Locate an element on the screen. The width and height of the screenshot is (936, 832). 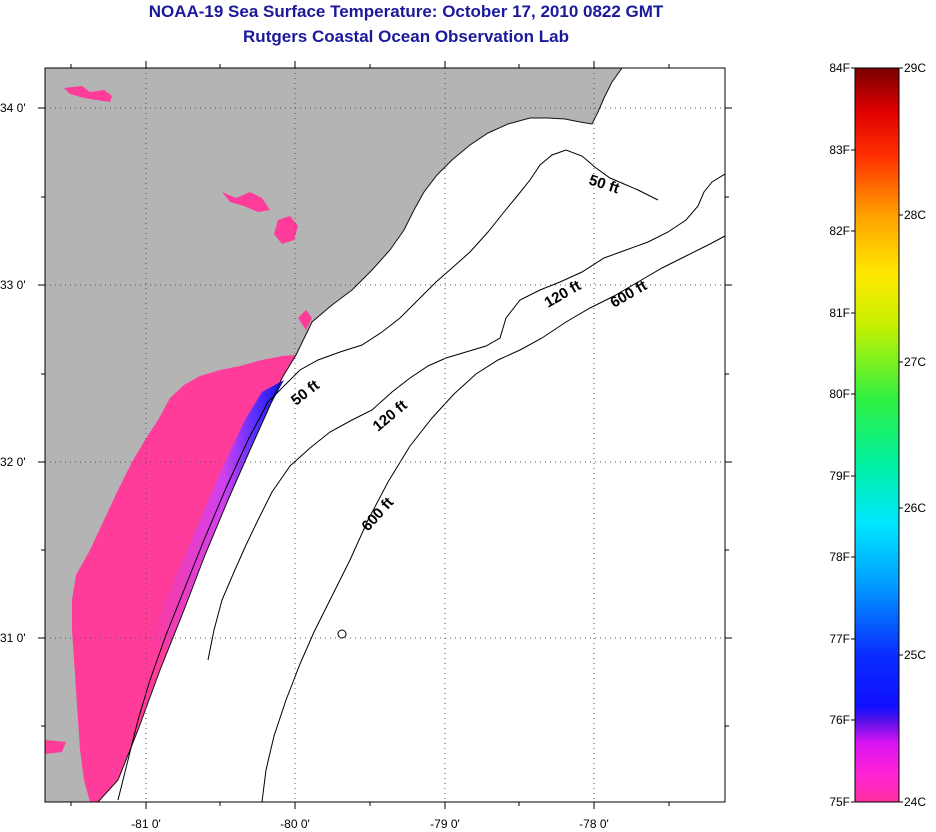
colorbar-c-label: 29C is located at coordinates (915, 68).